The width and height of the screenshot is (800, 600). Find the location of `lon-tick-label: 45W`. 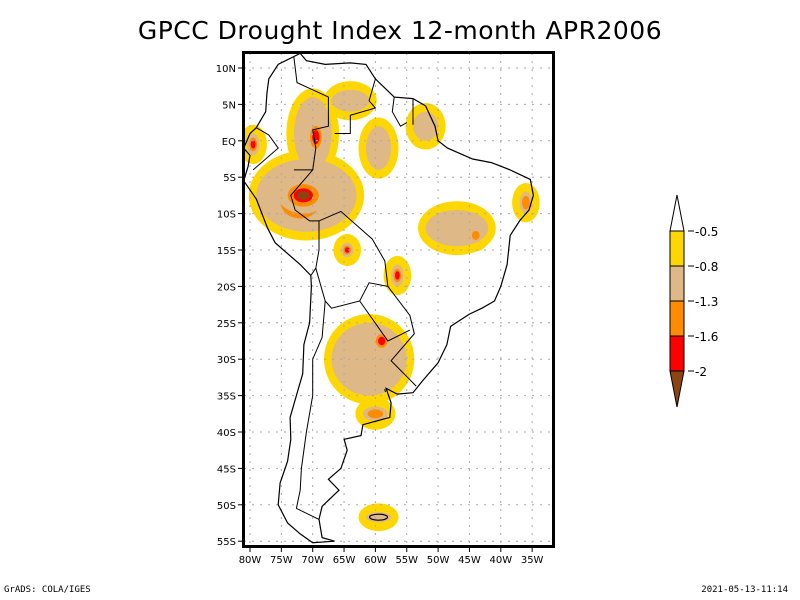

lon-tick-label: 45W is located at coordinates (469, 560).